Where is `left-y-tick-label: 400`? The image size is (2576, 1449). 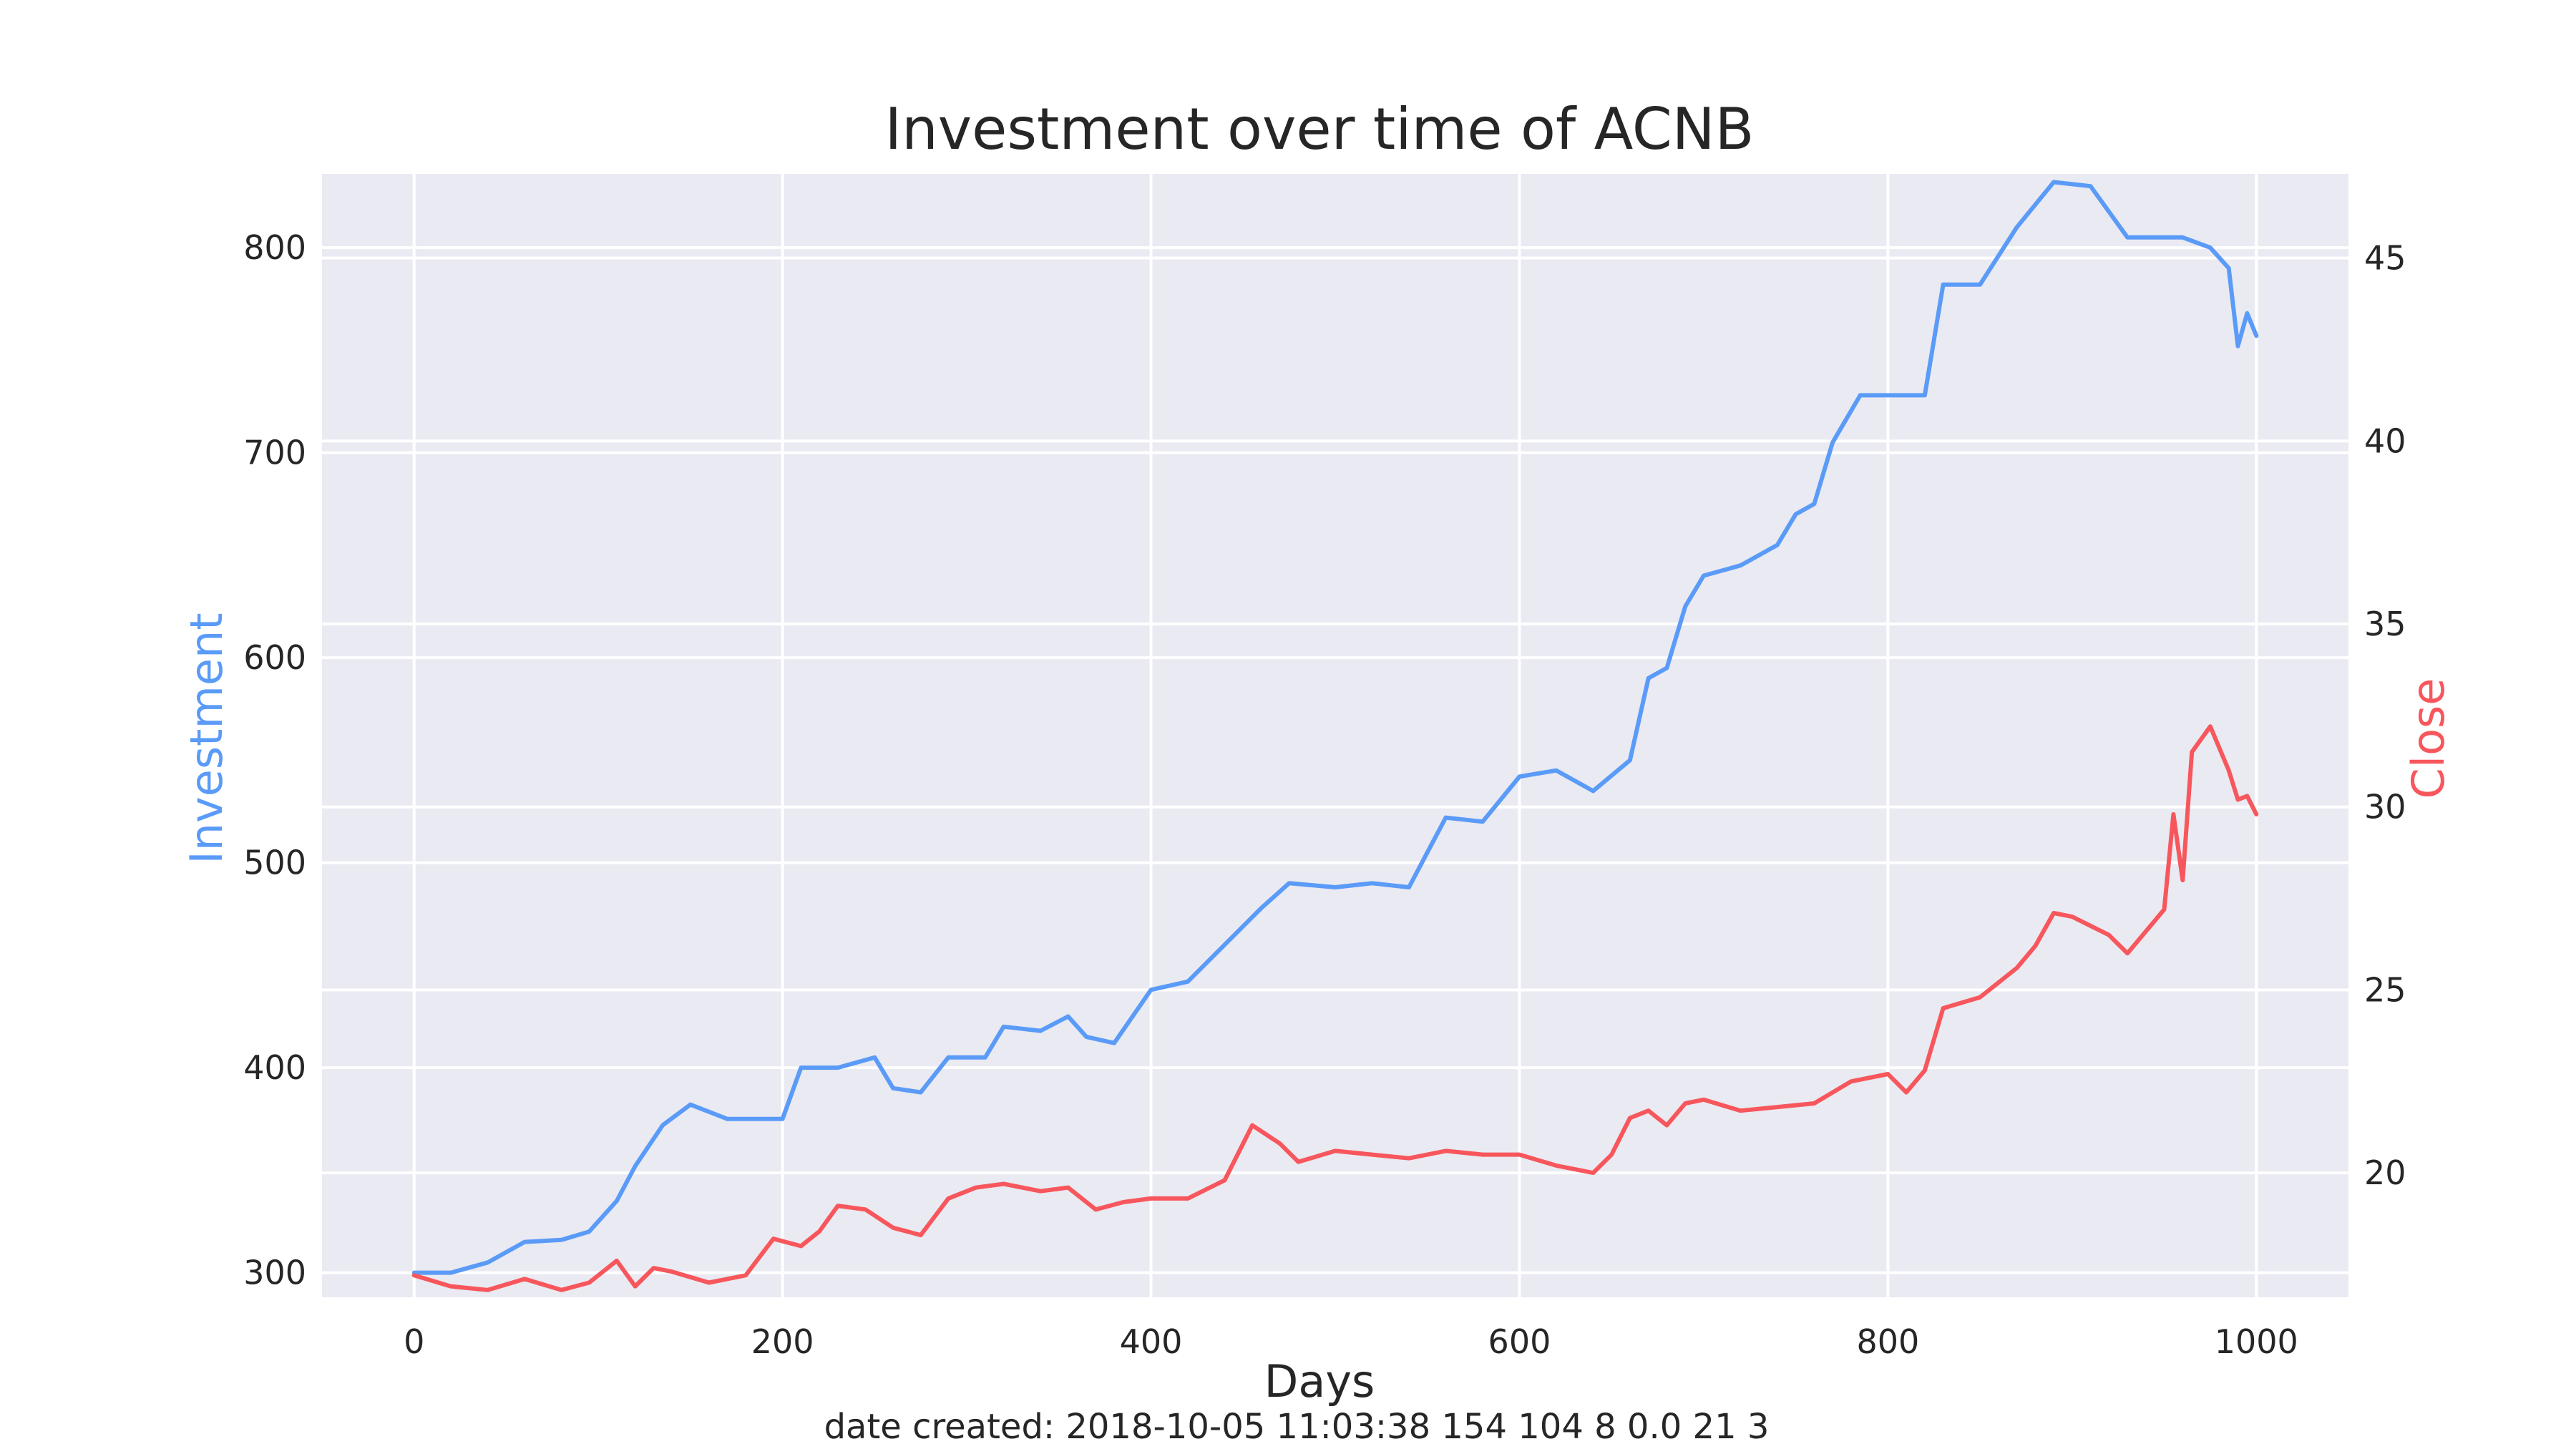 left-y-tick-label: 400 is located at coordinates (274, 1067).